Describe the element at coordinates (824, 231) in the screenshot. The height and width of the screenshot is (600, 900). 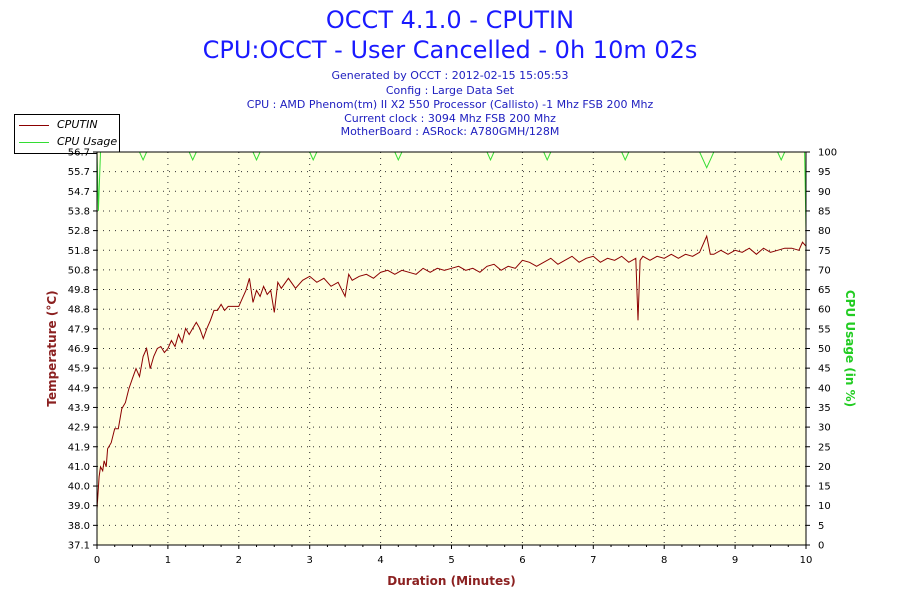
I see `y2-tick-label: 80` at that location.